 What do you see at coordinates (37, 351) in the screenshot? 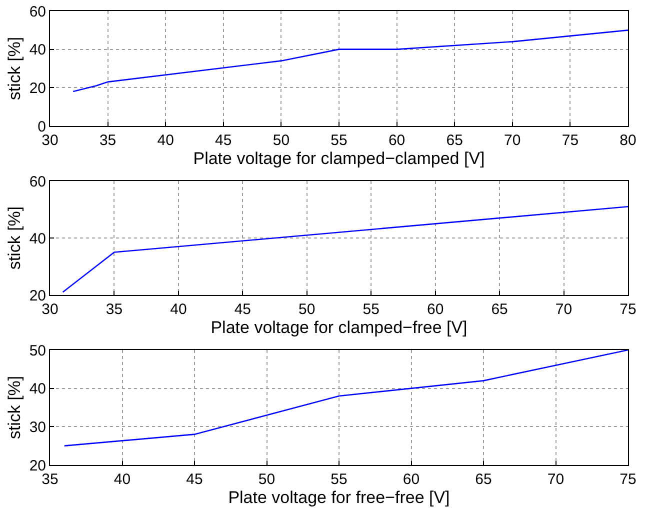
I see `y-tick-label: 50` at bounding box center [37, 351].